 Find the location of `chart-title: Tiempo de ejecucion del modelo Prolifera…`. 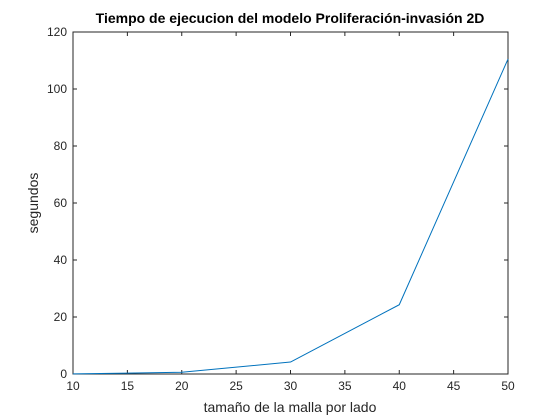

chart-title: Tiempo de ejecucion del modelo Prolifera… is located at coordinates (290, 18).